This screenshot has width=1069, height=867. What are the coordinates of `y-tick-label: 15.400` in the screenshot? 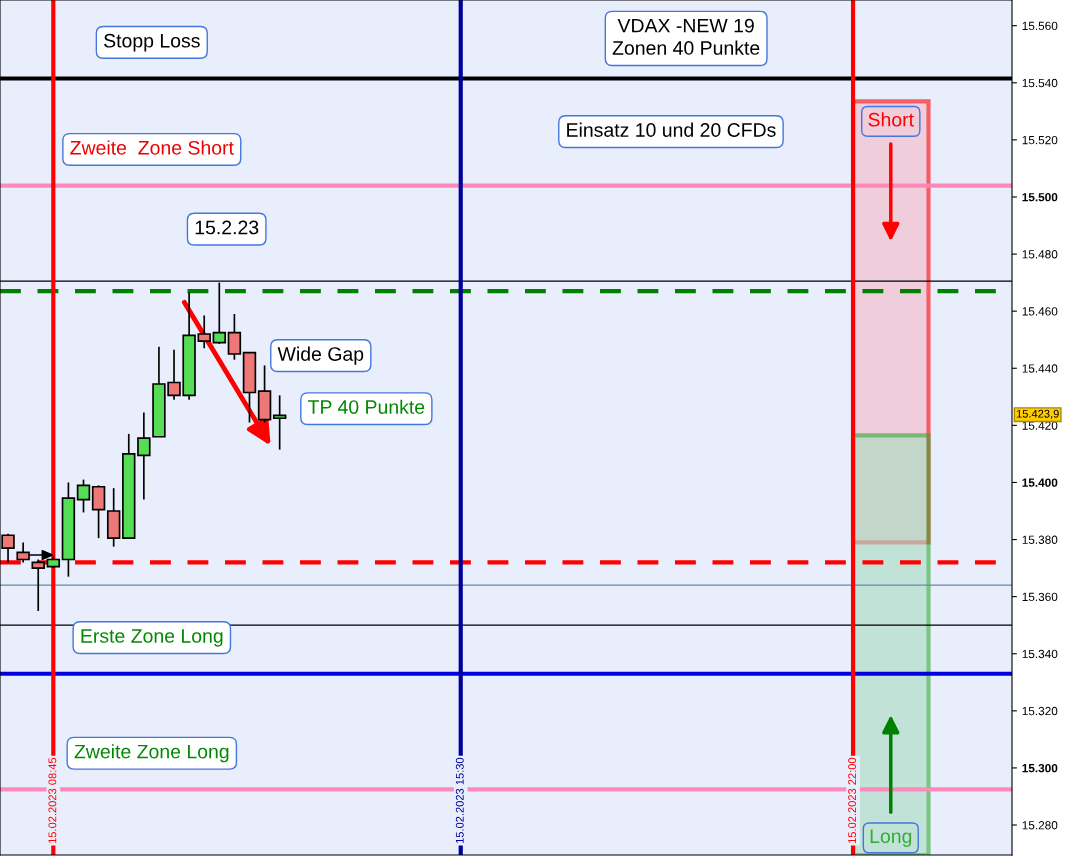 It's located at (1040, 482).